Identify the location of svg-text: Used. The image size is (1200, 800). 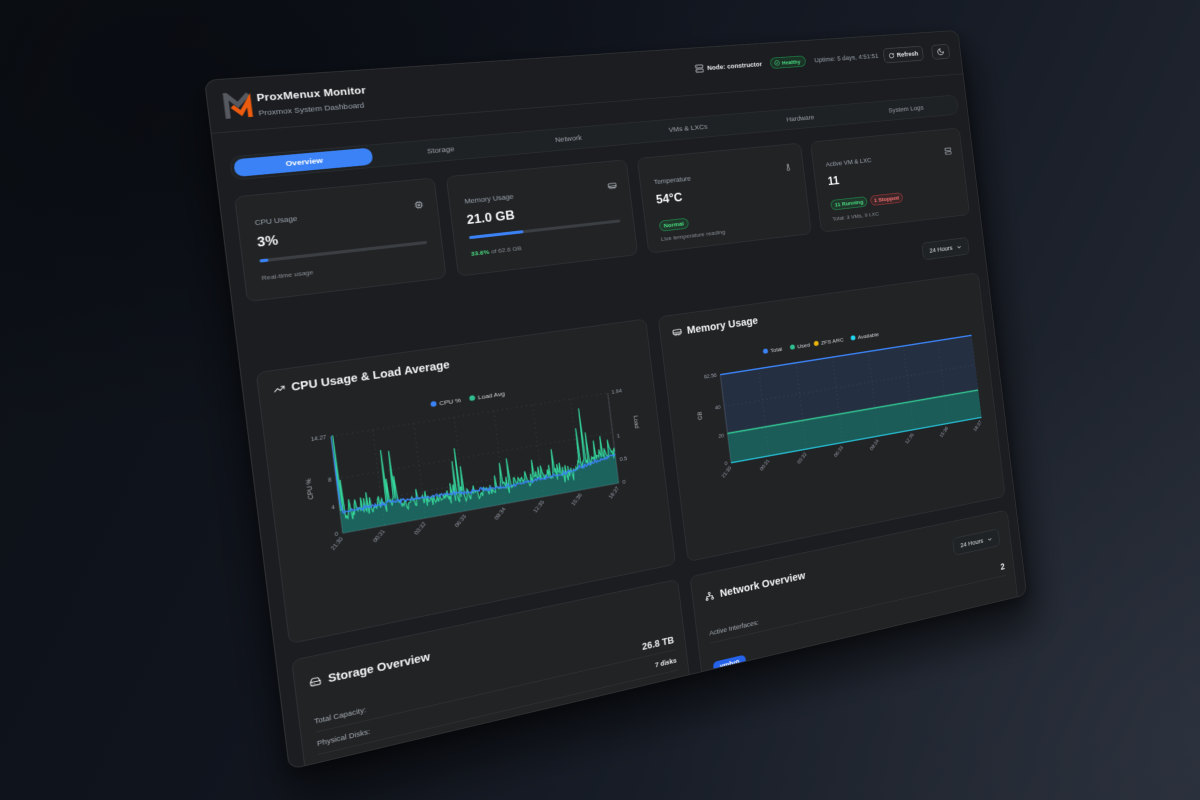
(803, 346).